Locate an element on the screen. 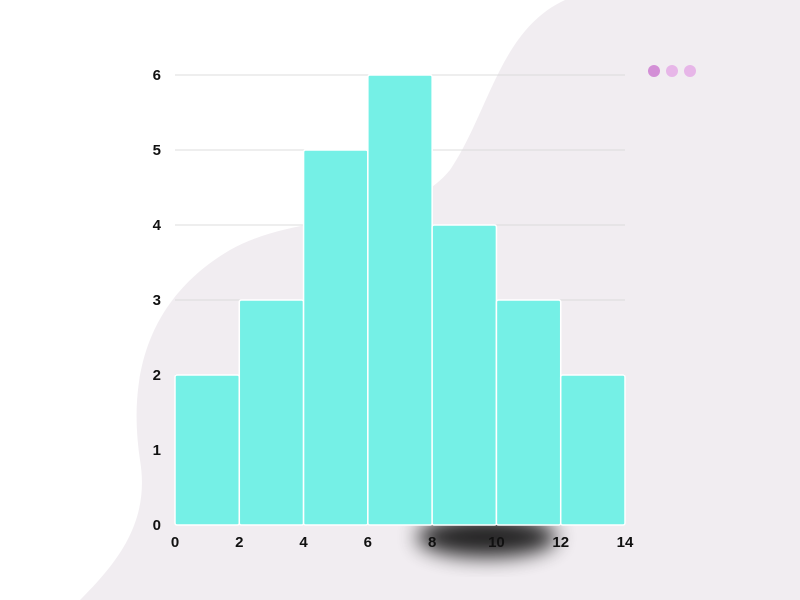 The height and width of the screenshot is (600, 800). y-tick-label: 1 is located at coordinates (157, 450).